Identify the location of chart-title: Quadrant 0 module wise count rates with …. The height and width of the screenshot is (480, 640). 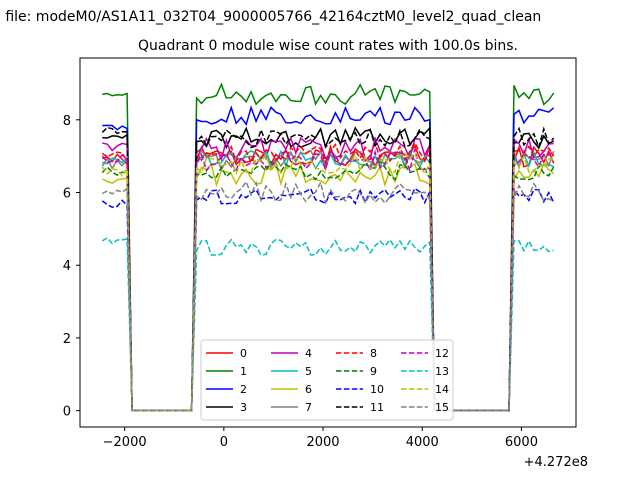
(328, 46).